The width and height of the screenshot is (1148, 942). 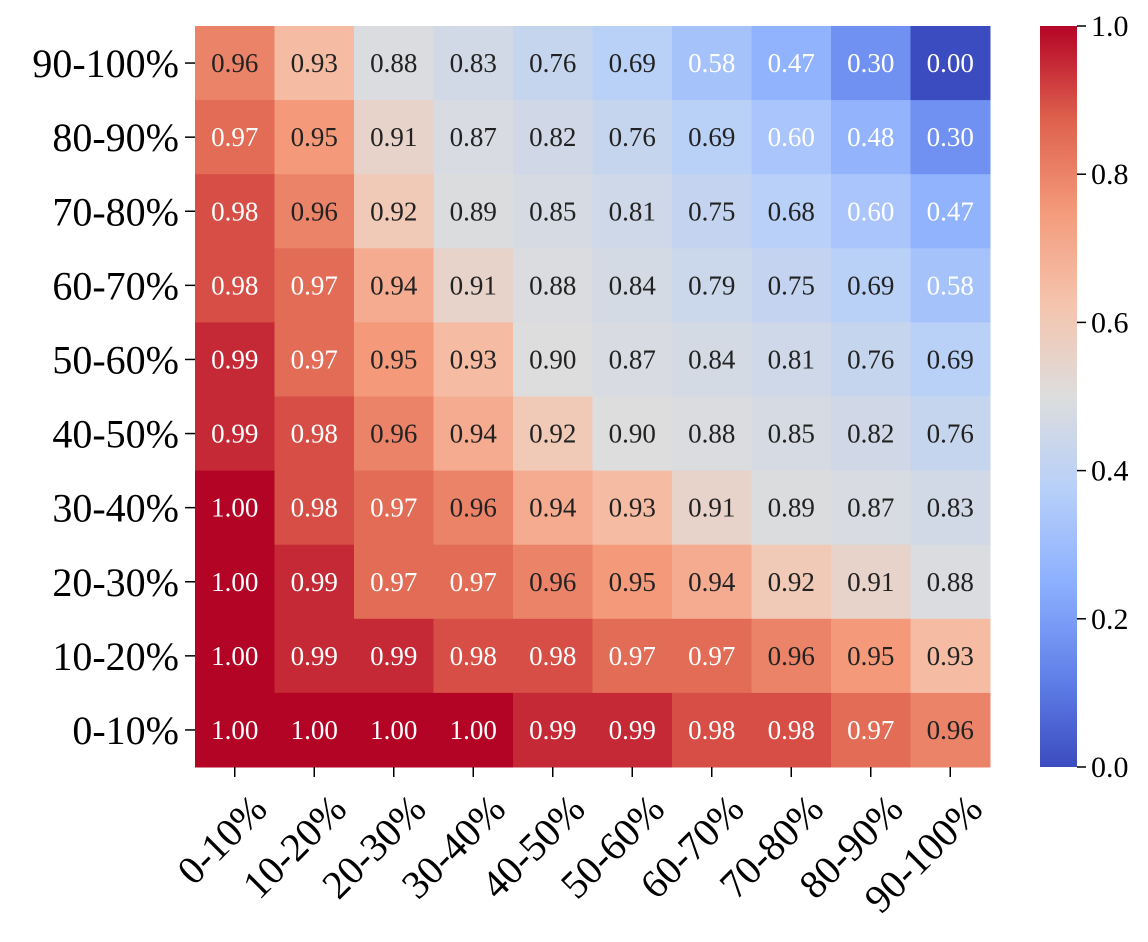 I want to click on y-tick-label: 30-40%, so click(x=115, y=508).